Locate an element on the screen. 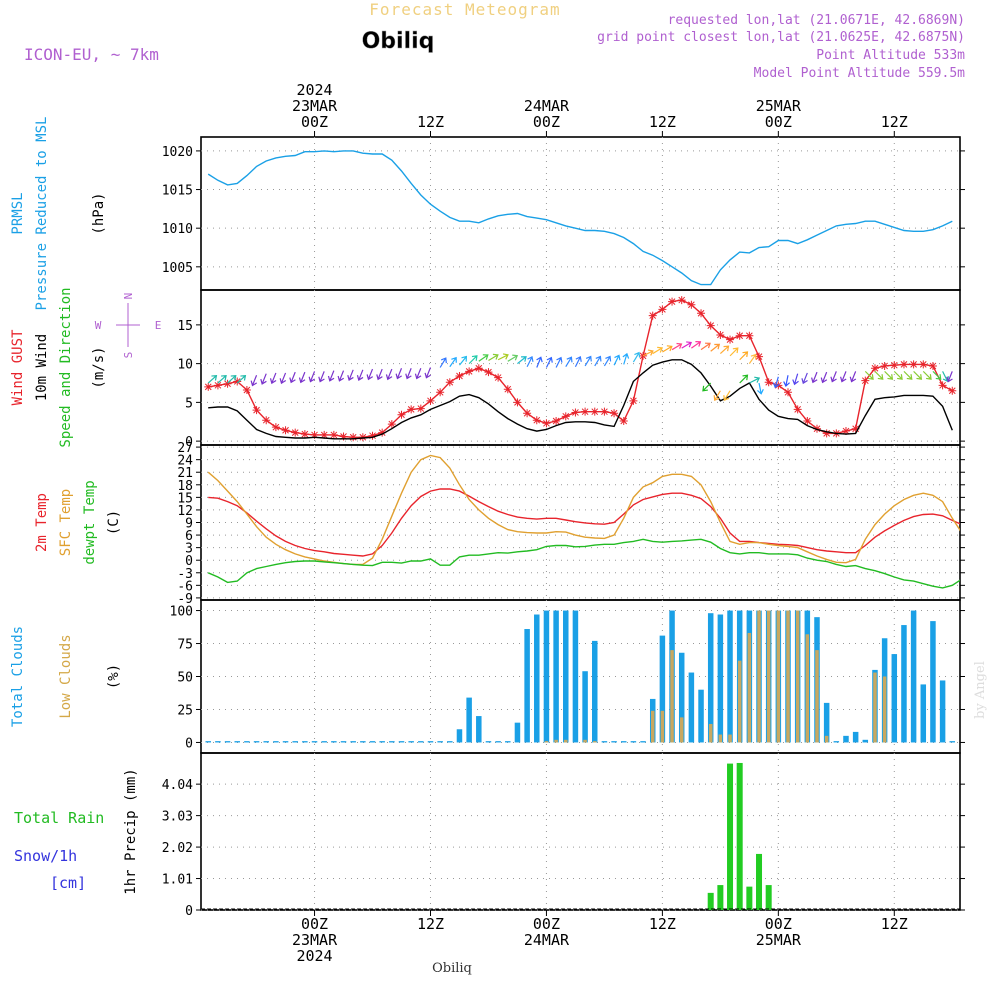 This screenshot has width=1000, height=1000. y-tick-label: 5 is located at coordinates (189, 403).